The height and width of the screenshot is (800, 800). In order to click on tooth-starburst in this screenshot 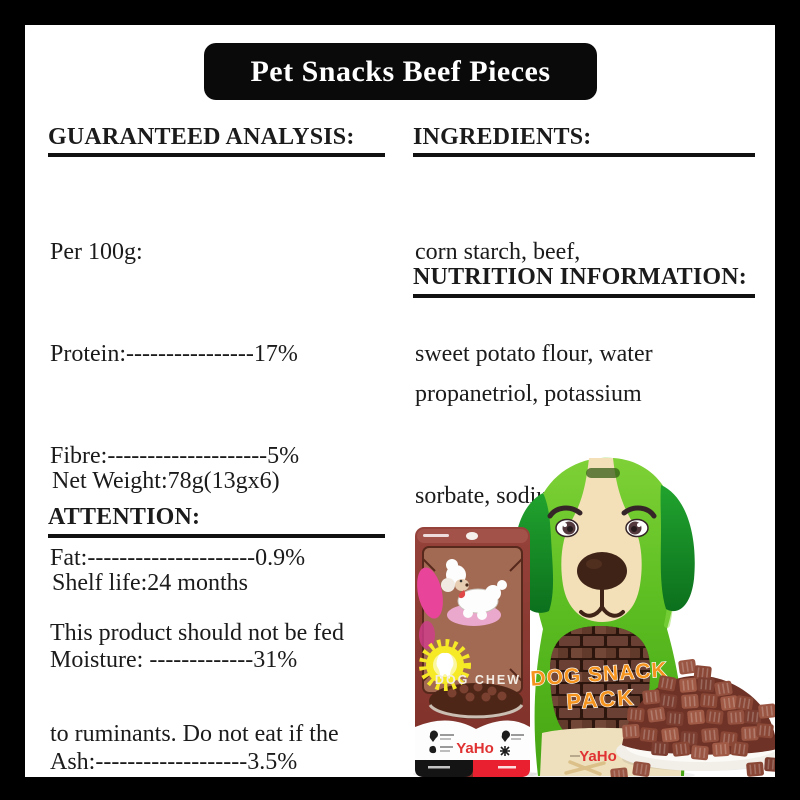, I will do `click(445, 665)`.